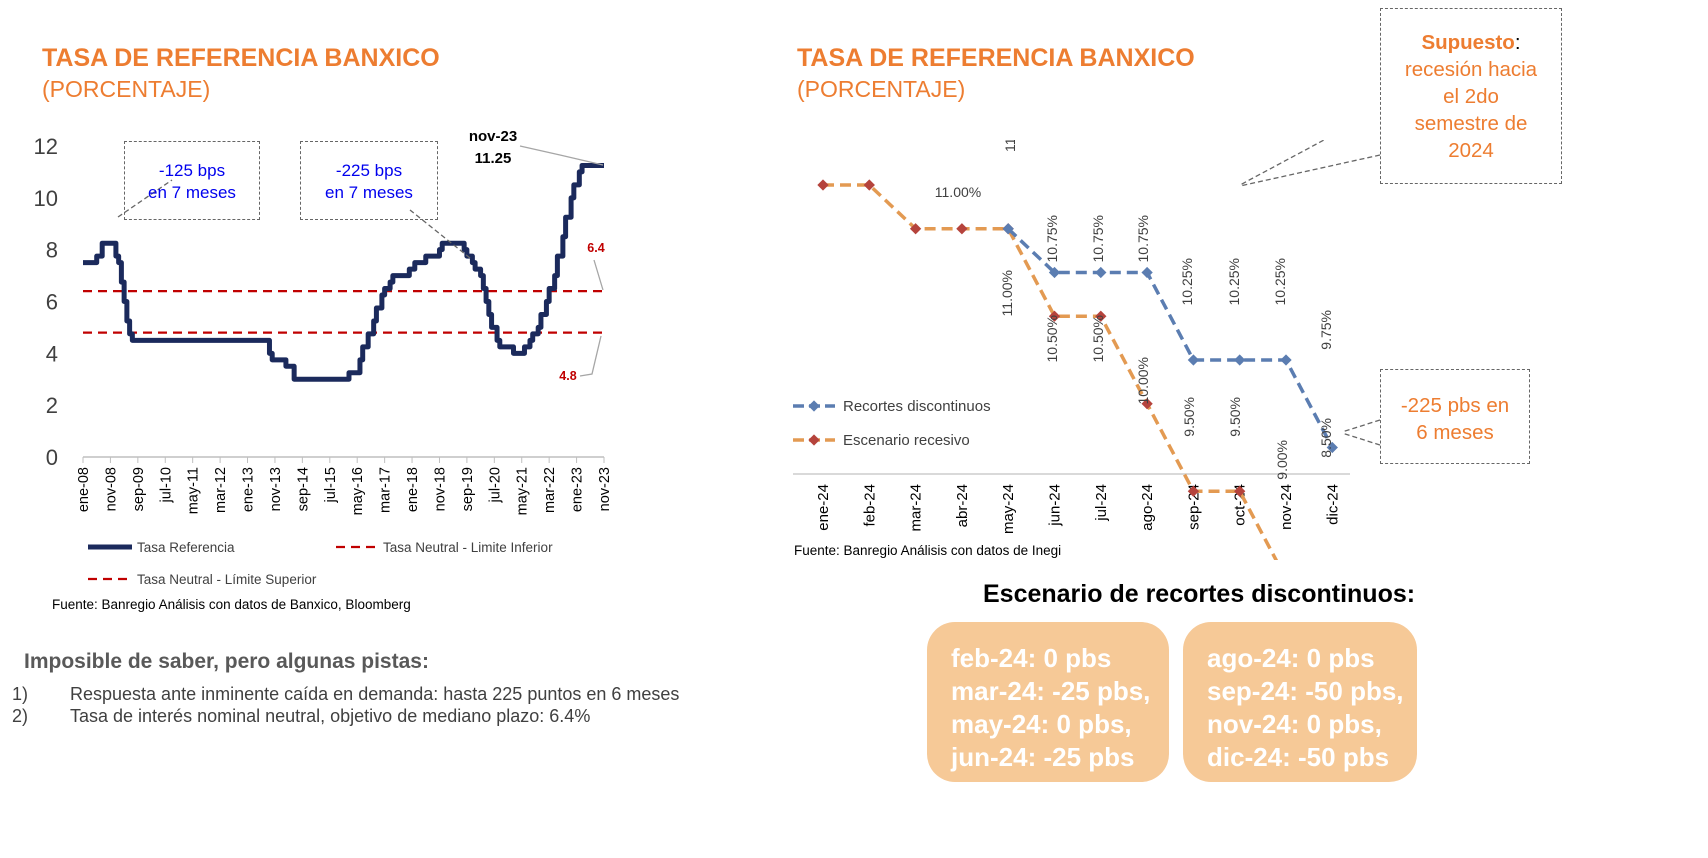 This screenshot has width=1708, height=858. I want to click on upper-label-leader, so click(598, 275).